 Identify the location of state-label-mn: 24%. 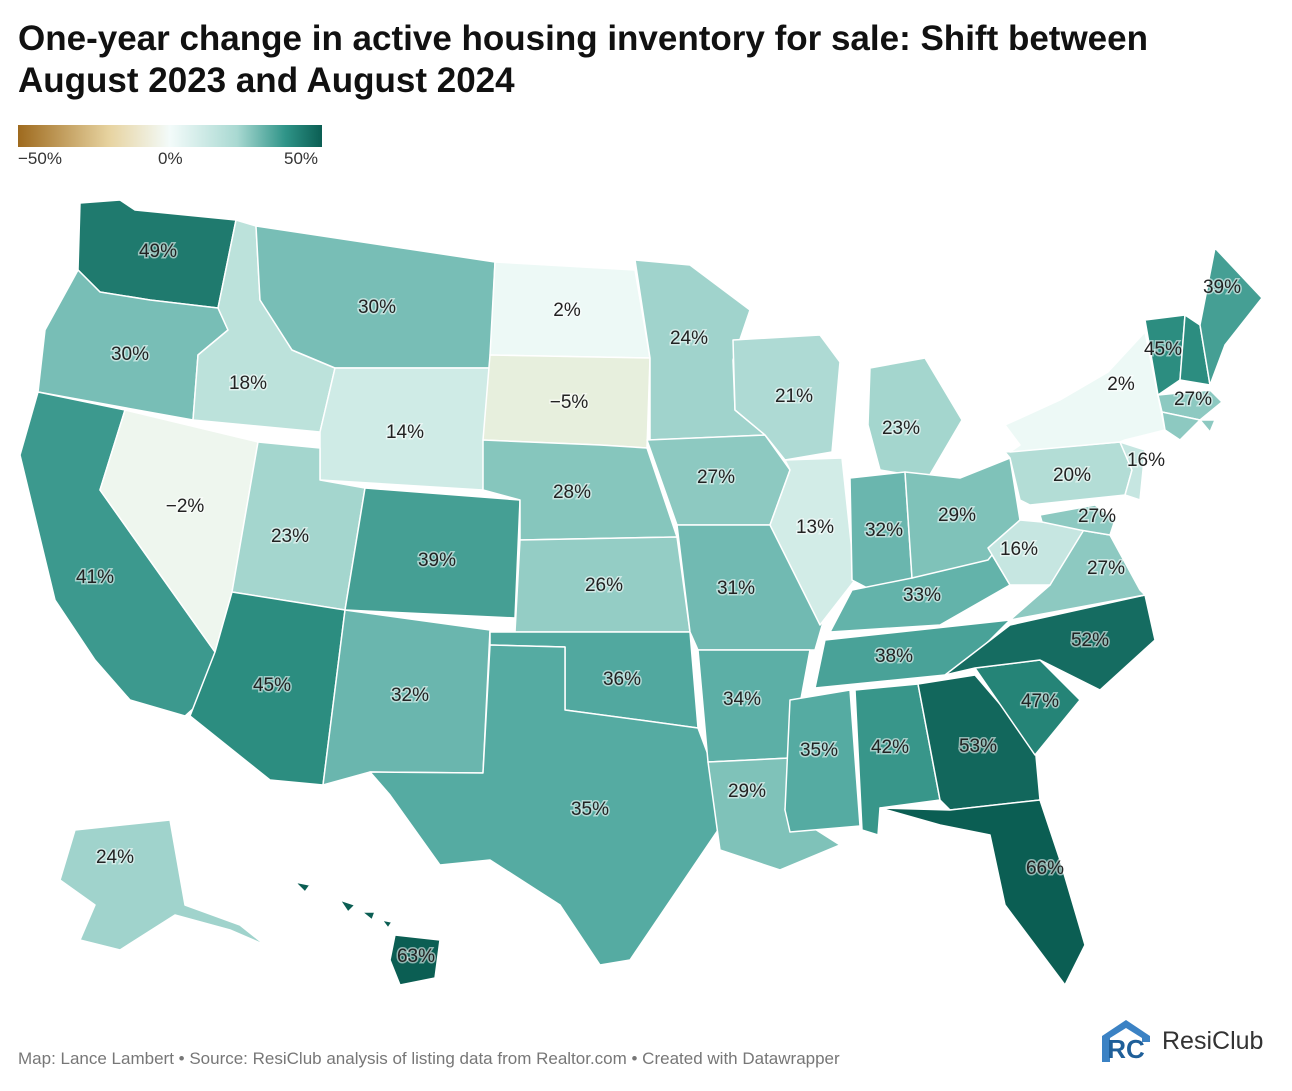
(689, 338).